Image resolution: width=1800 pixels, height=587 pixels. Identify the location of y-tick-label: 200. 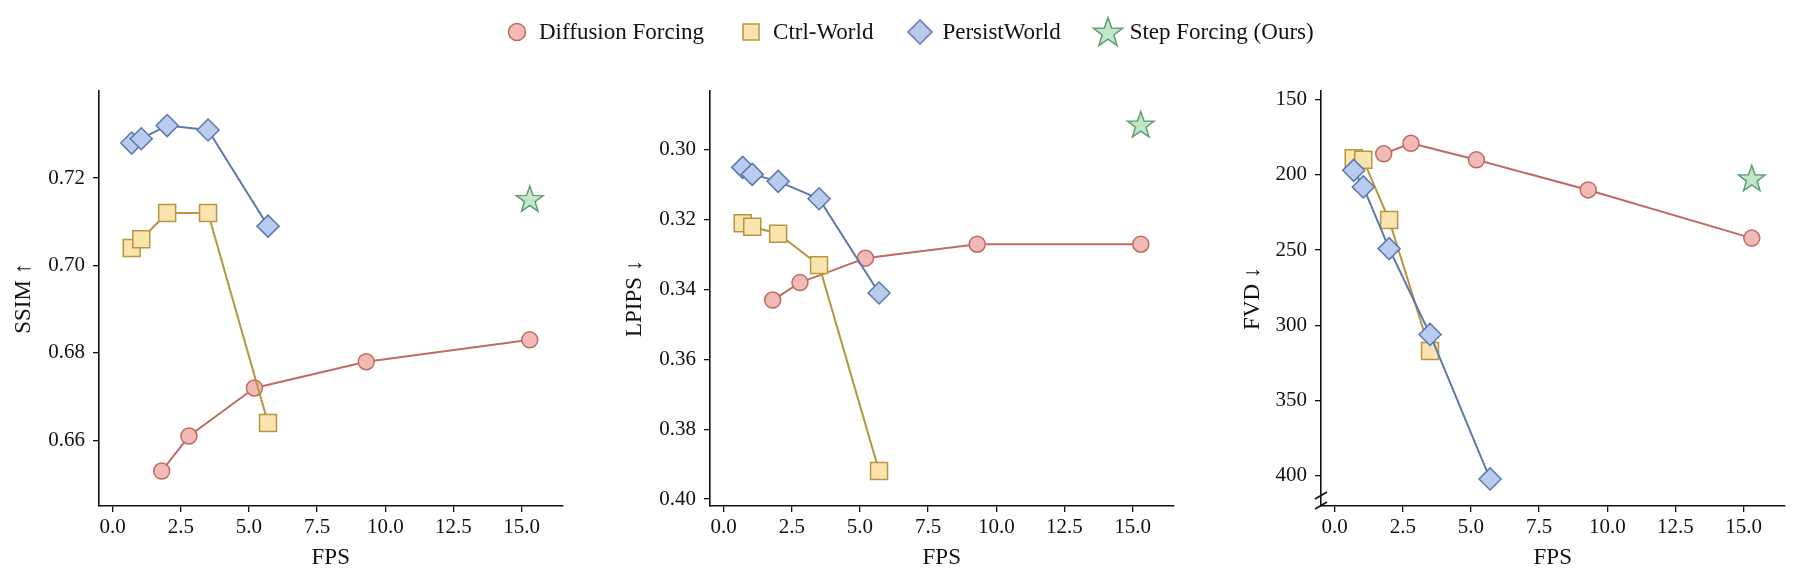
(1291, 173).